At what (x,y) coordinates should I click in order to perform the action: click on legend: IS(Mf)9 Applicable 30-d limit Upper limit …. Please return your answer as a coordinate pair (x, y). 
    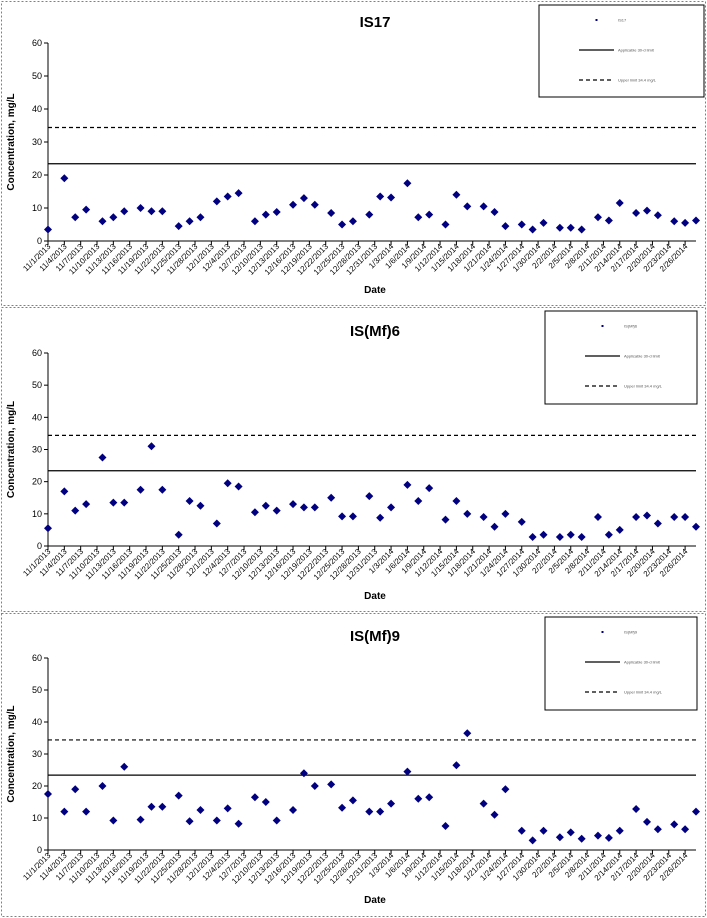
    Looking at the image, I should click on (621, 663).